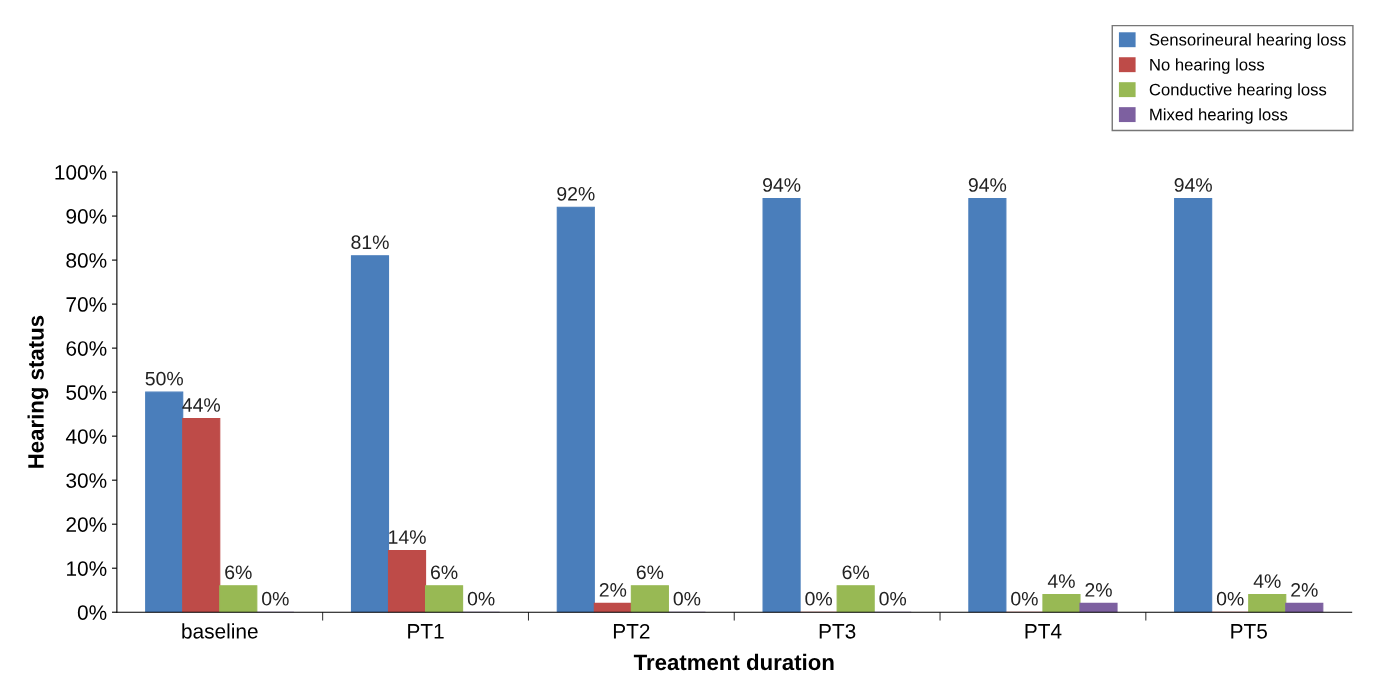  What do you see at coordinates (86, 260) in the screenshot?
I see `y-tick-label: 80%` at bounding box center [86, 260].